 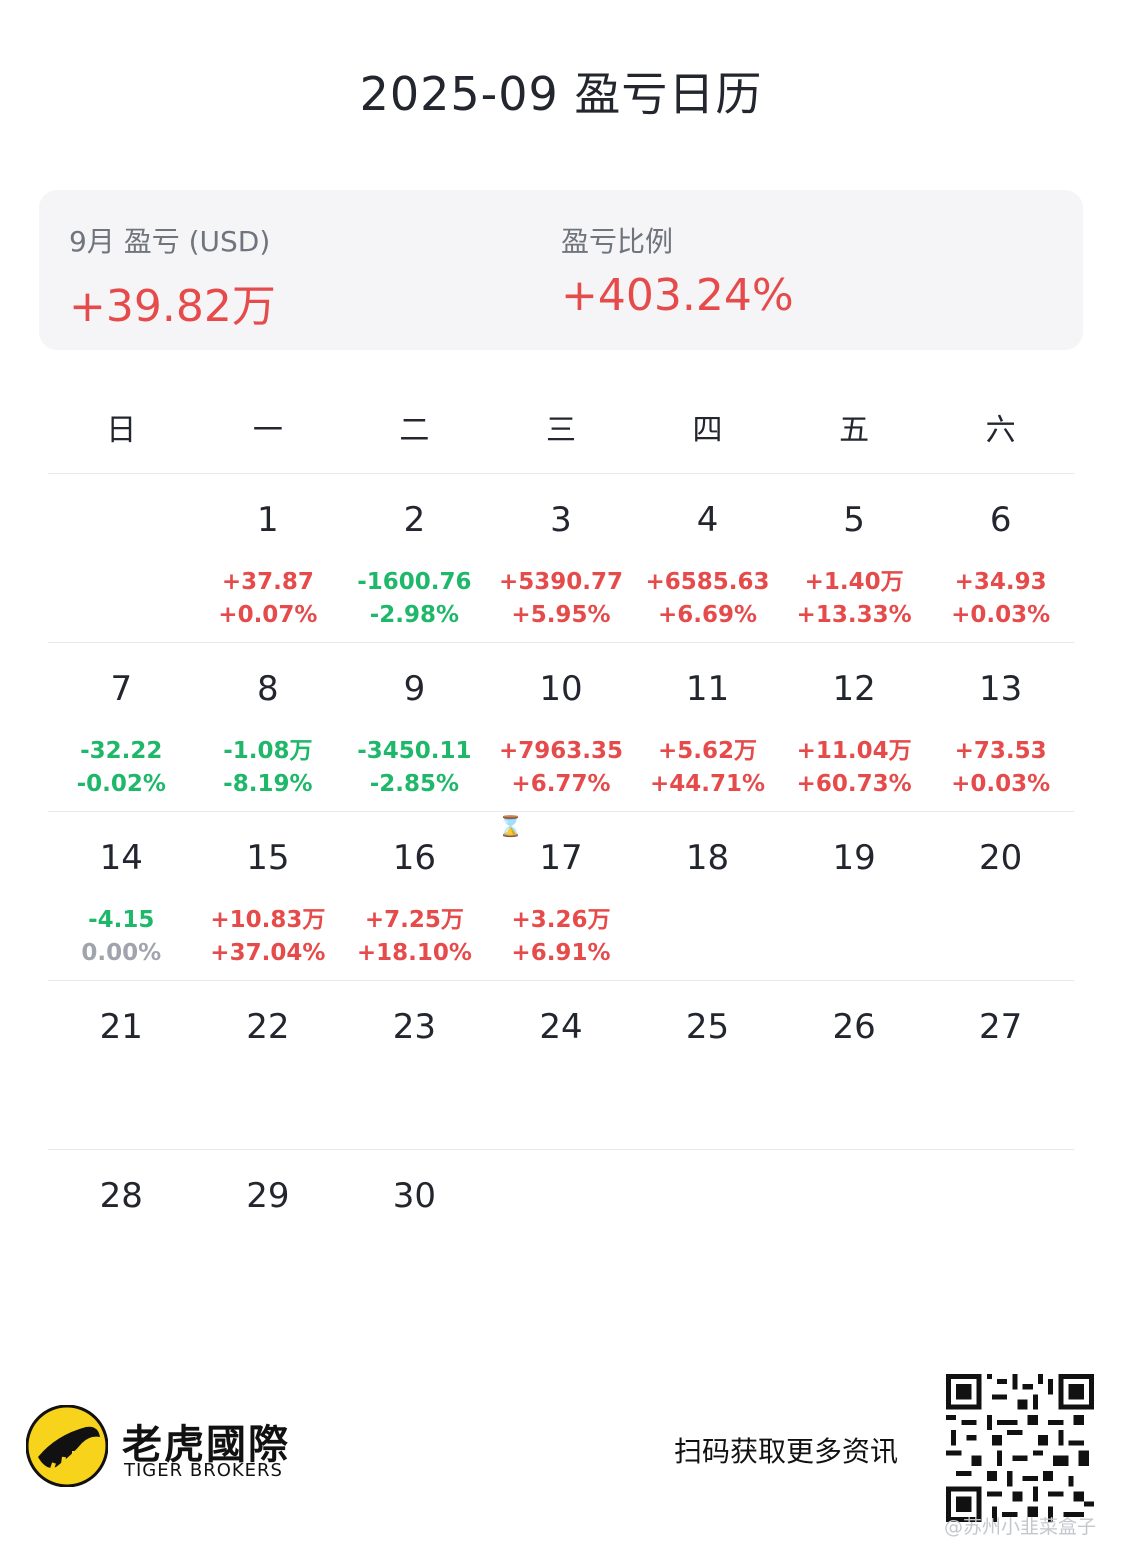 What do you see at coordinates (854, 727) in the screenshot?
I see `calendar-day-cell: 12 +11.04万 +60.73%` at bounding box center [854, 727].